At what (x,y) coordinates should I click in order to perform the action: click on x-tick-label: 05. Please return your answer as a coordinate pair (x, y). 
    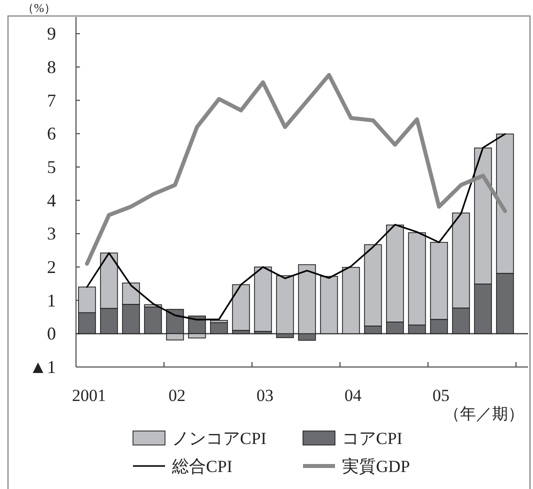
    Looking at the image, I should click on (441, 395).